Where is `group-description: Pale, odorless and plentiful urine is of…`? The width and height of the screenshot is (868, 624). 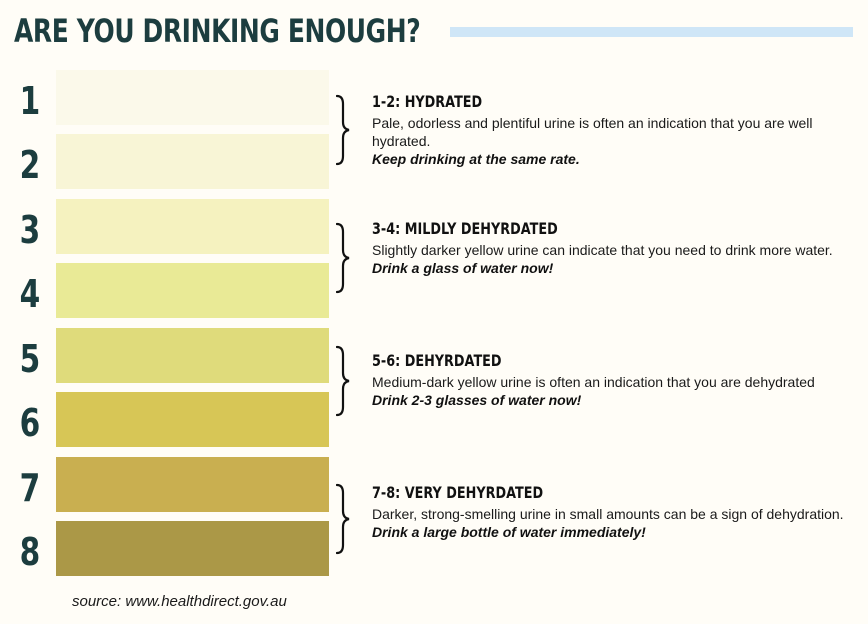
group-description: Pale, odorless and plentiful urine is of… is located at coordinates (592, 132).